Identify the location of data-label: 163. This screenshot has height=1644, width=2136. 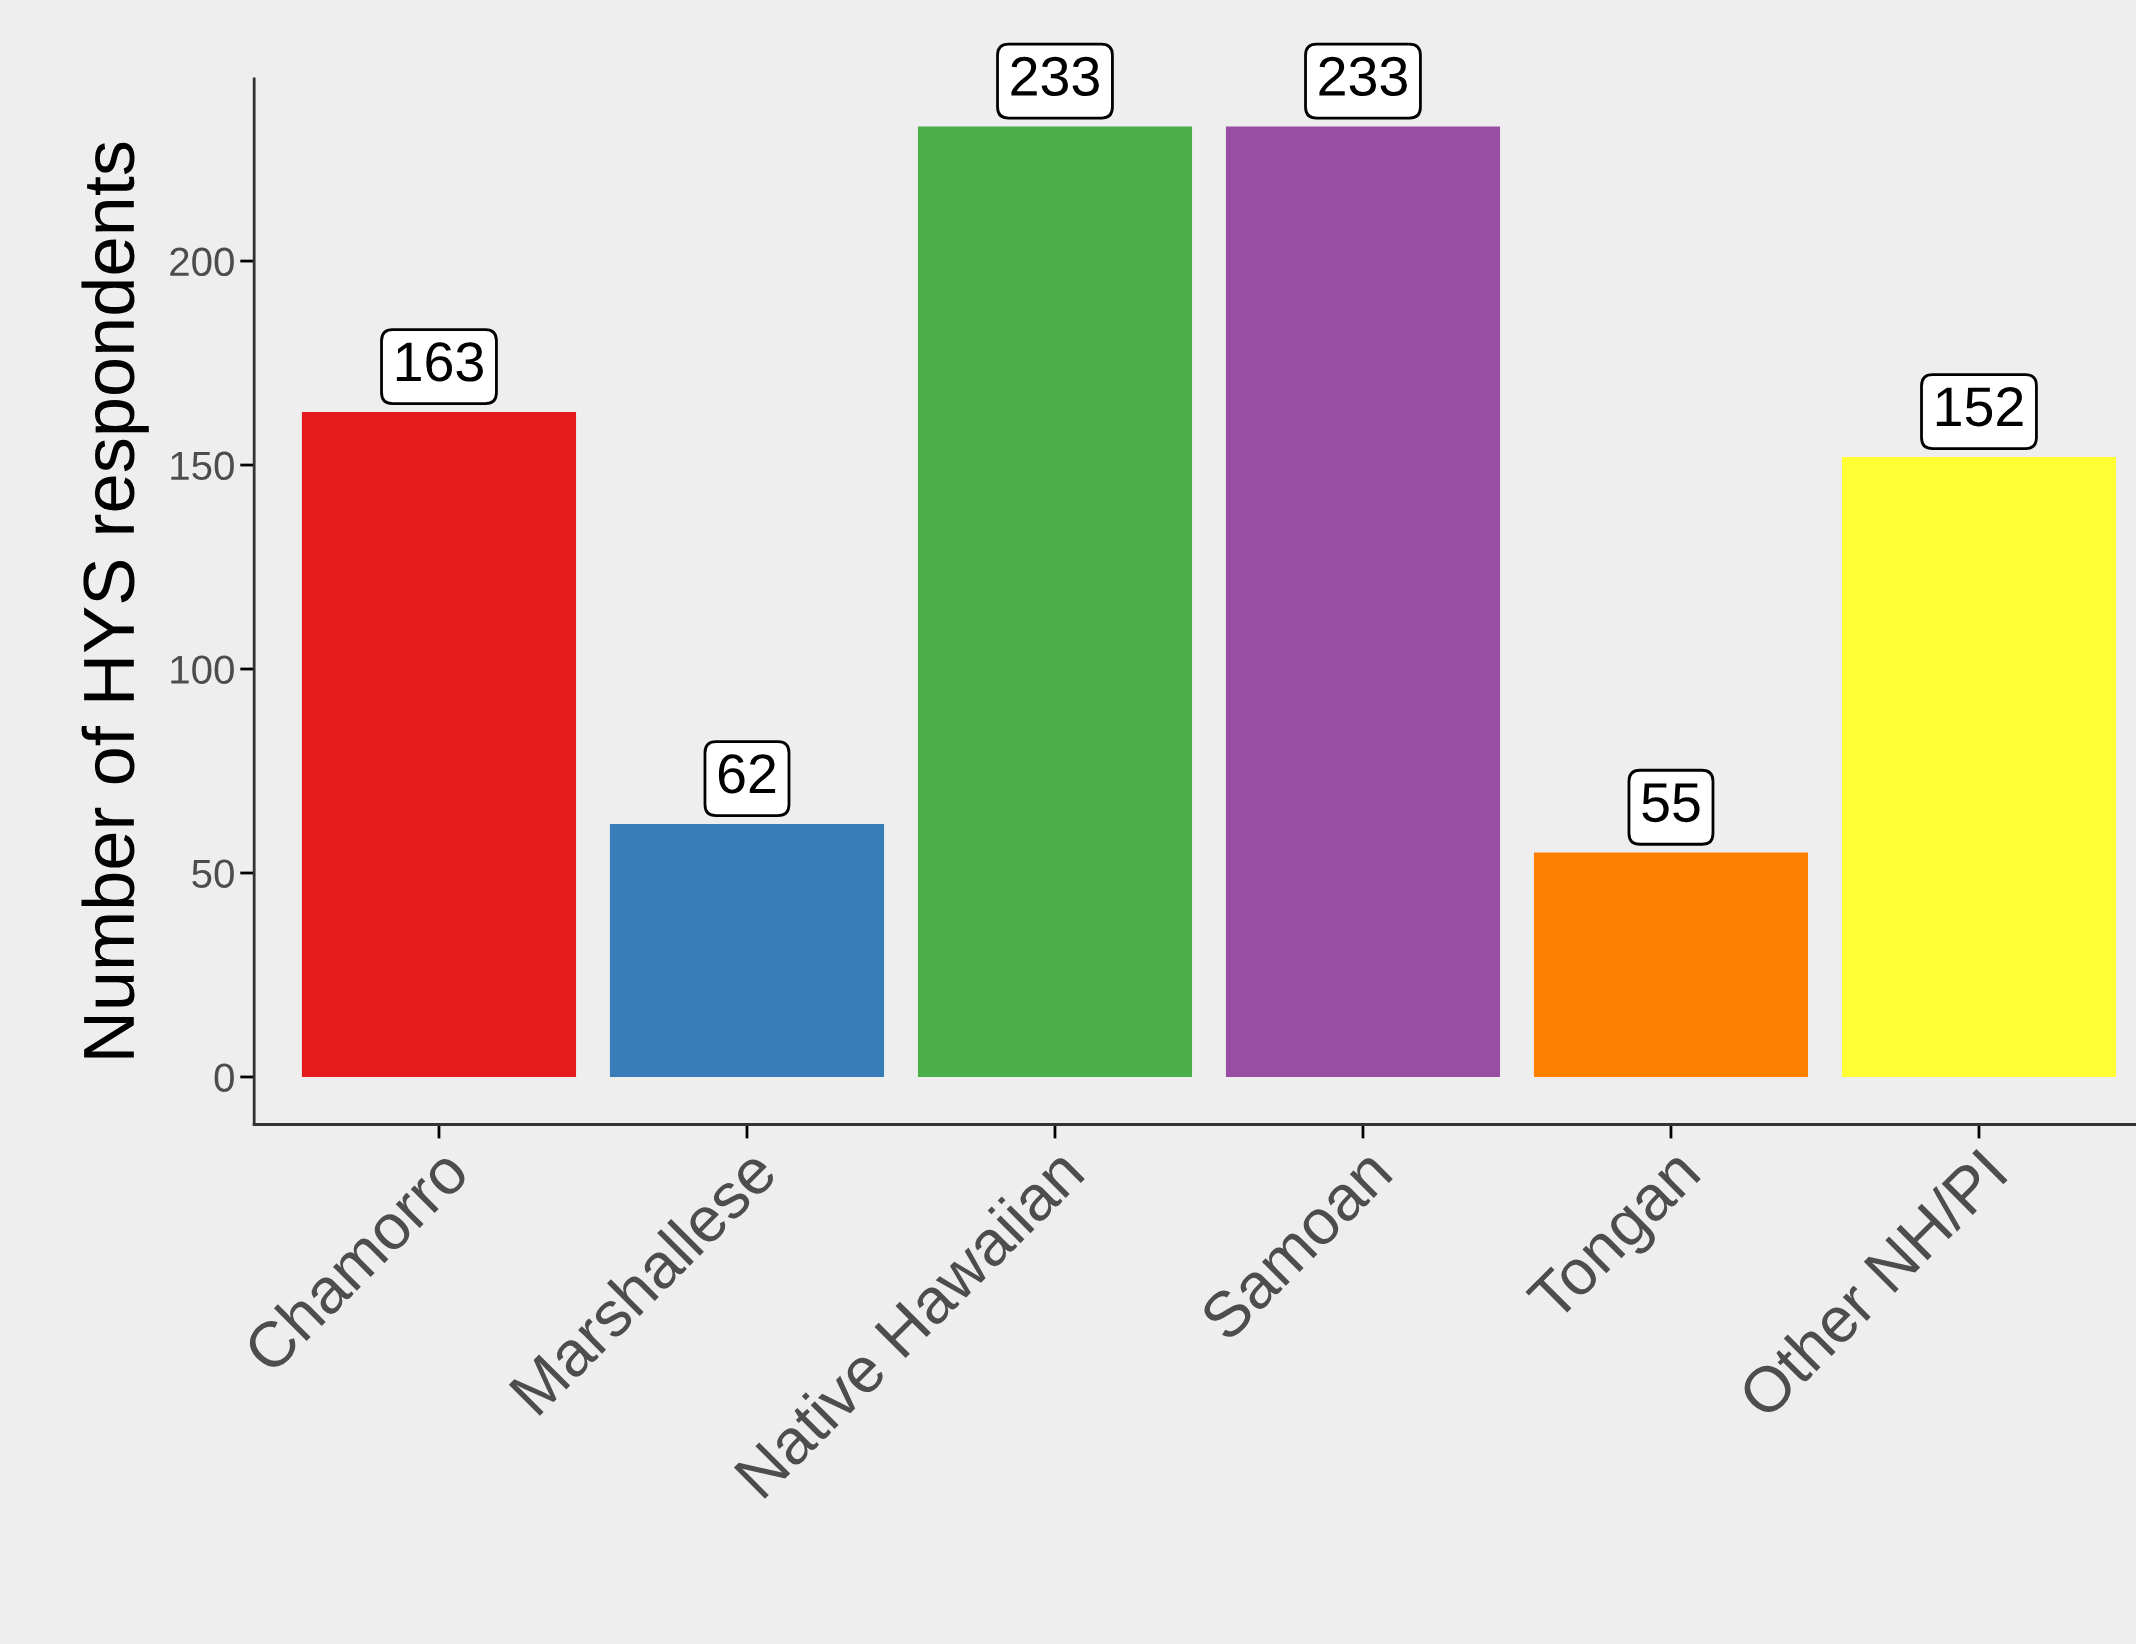
(439, 362).